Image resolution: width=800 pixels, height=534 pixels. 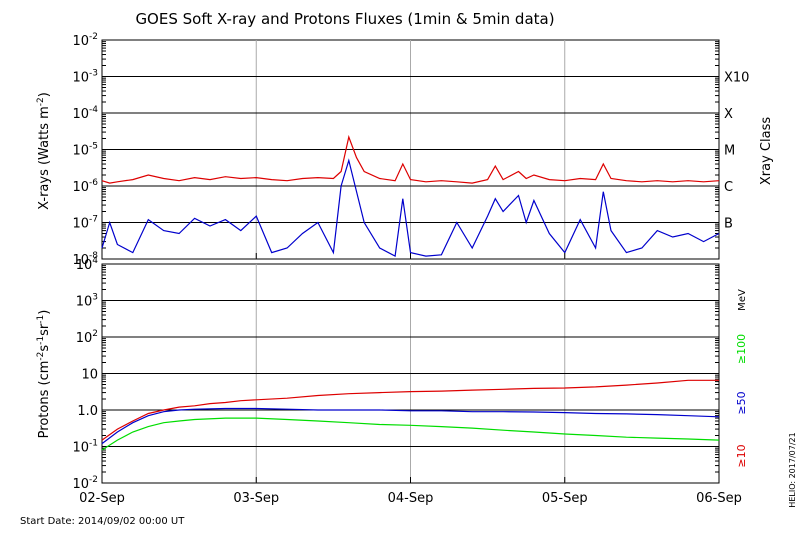 I want to click on proton-ytick-label: 10⁴, so click(x=87, y=264).